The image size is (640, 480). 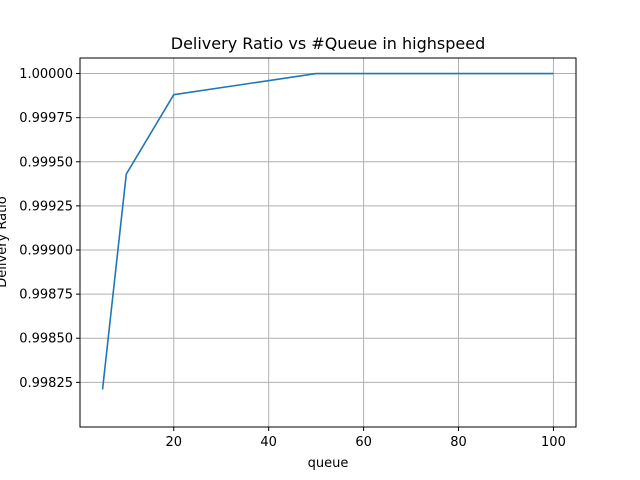 I want to click on x-tick-label: 40, so click(x=268, y=442).